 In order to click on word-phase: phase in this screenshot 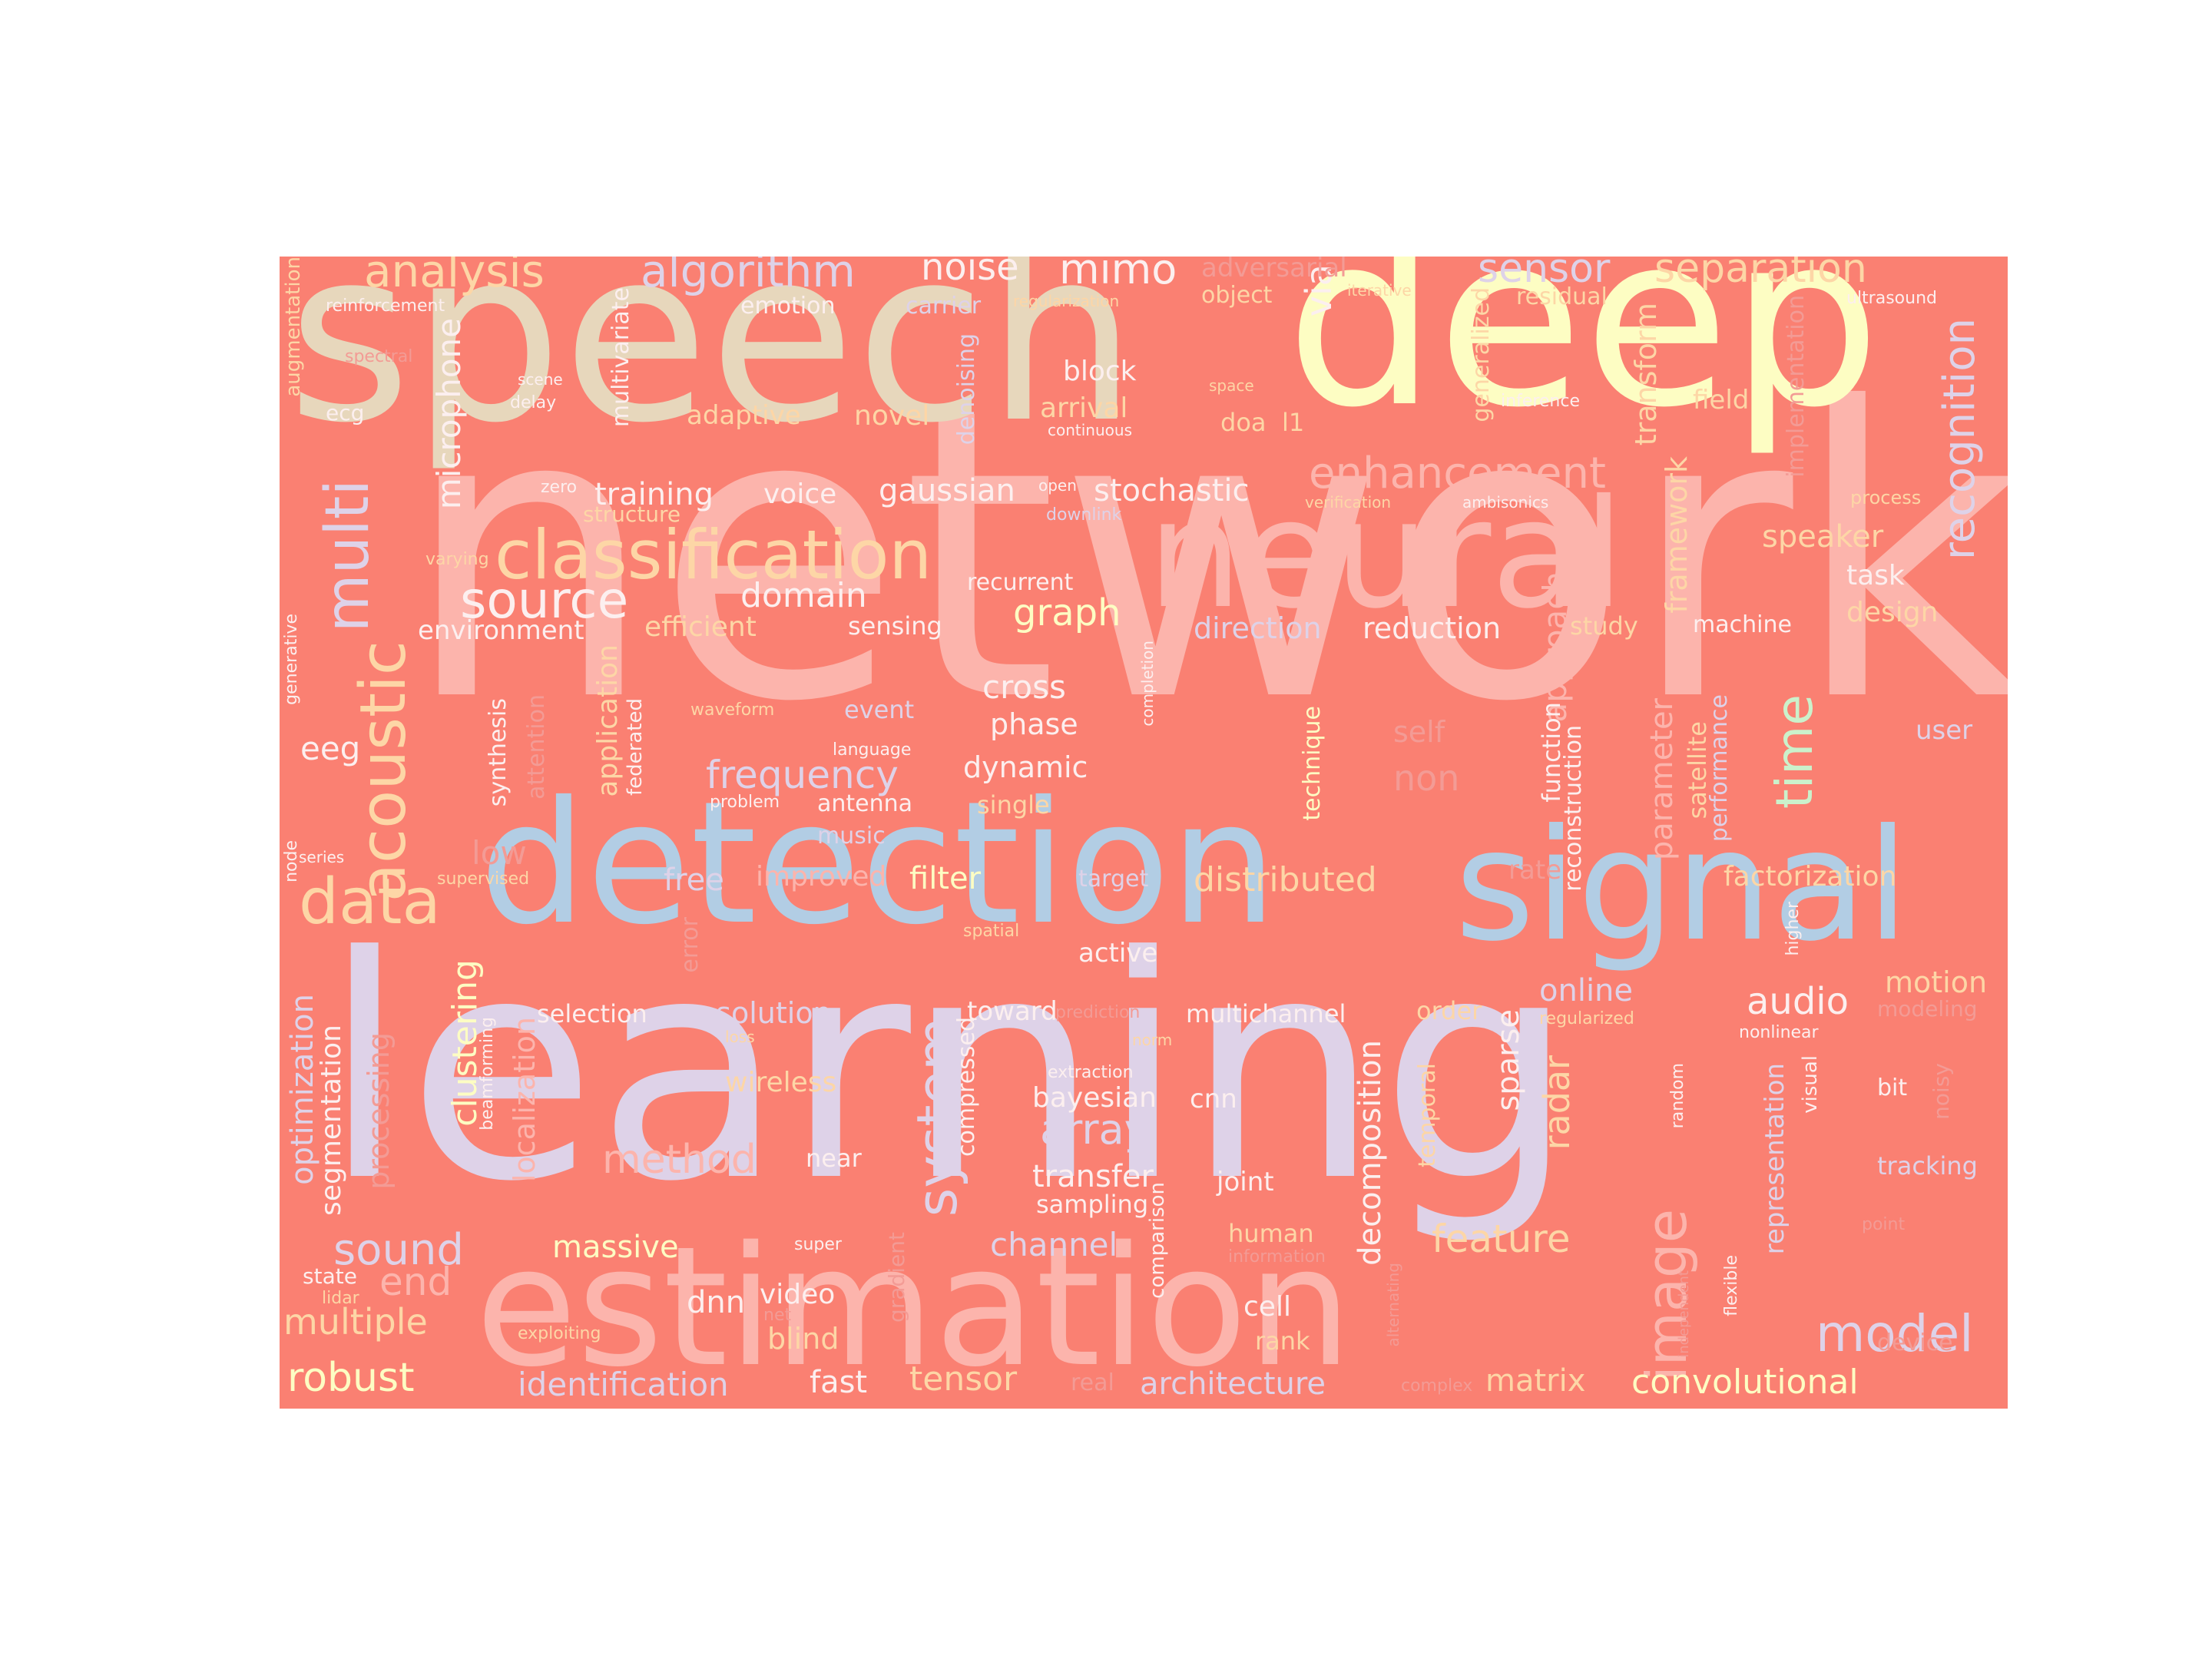, I will do `click(1034, 724)`.